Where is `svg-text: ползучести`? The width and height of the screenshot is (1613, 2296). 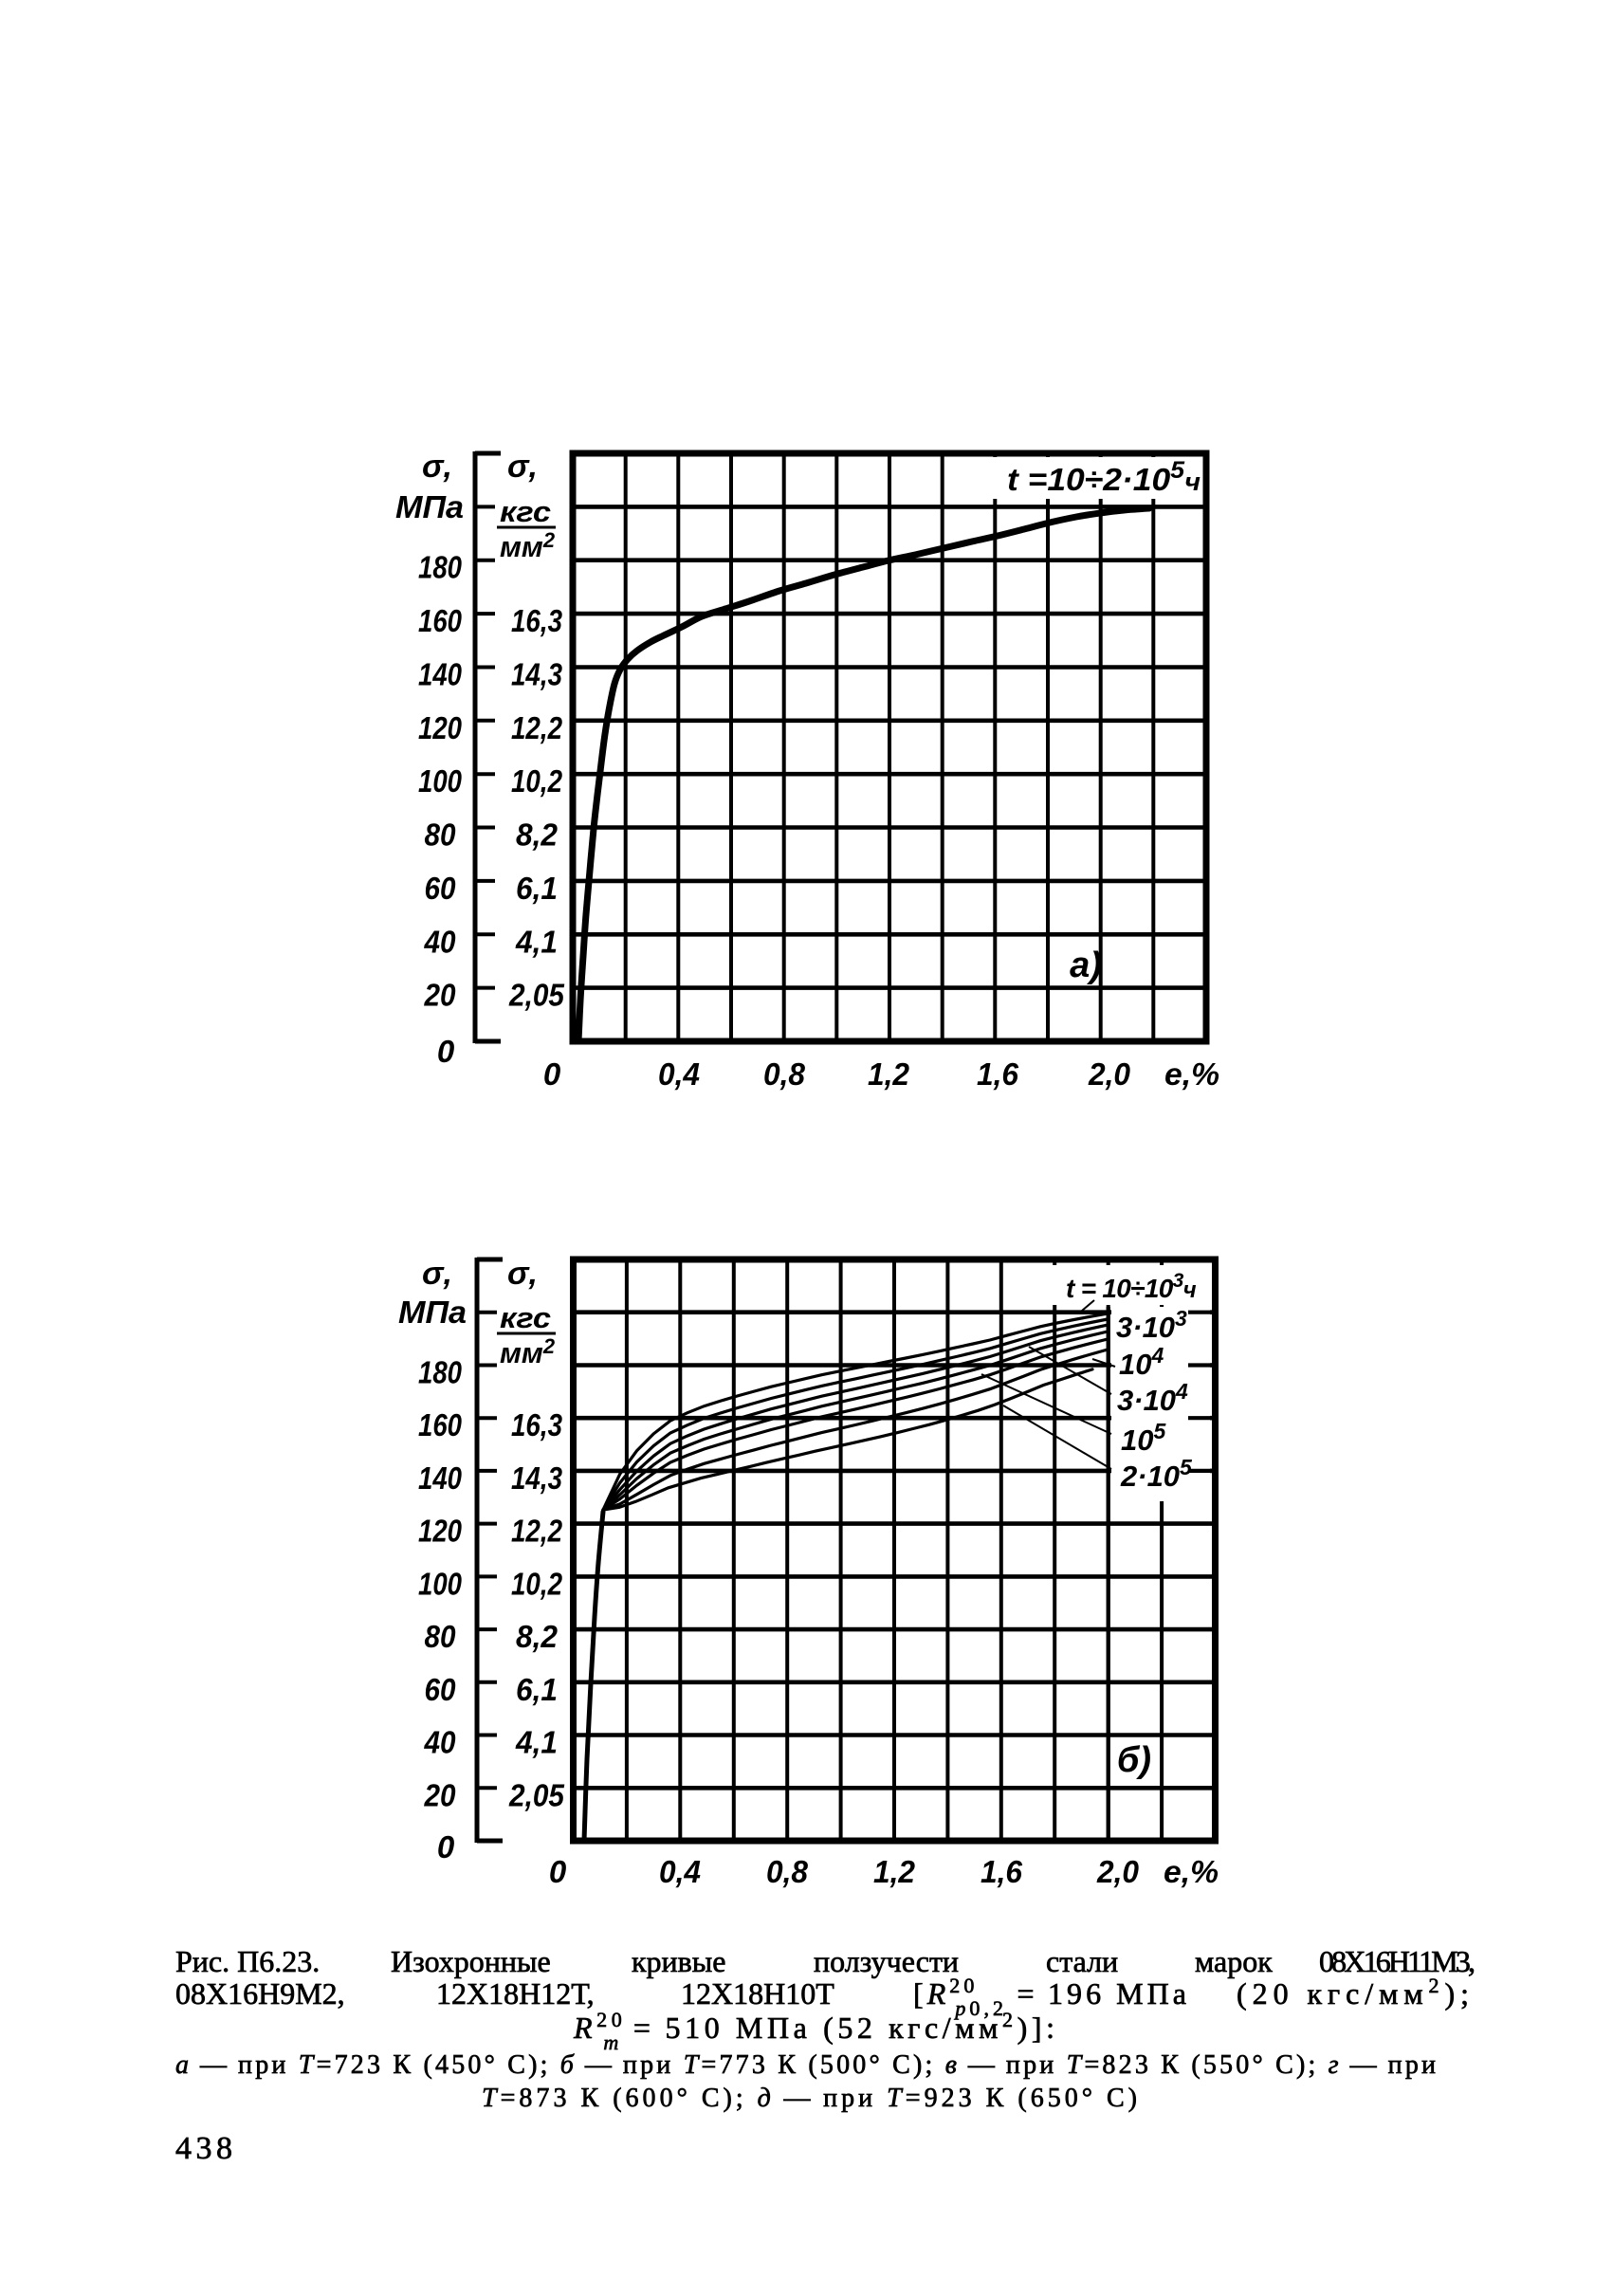 svg-text: ползучести is located at coordinates (886, 1961).